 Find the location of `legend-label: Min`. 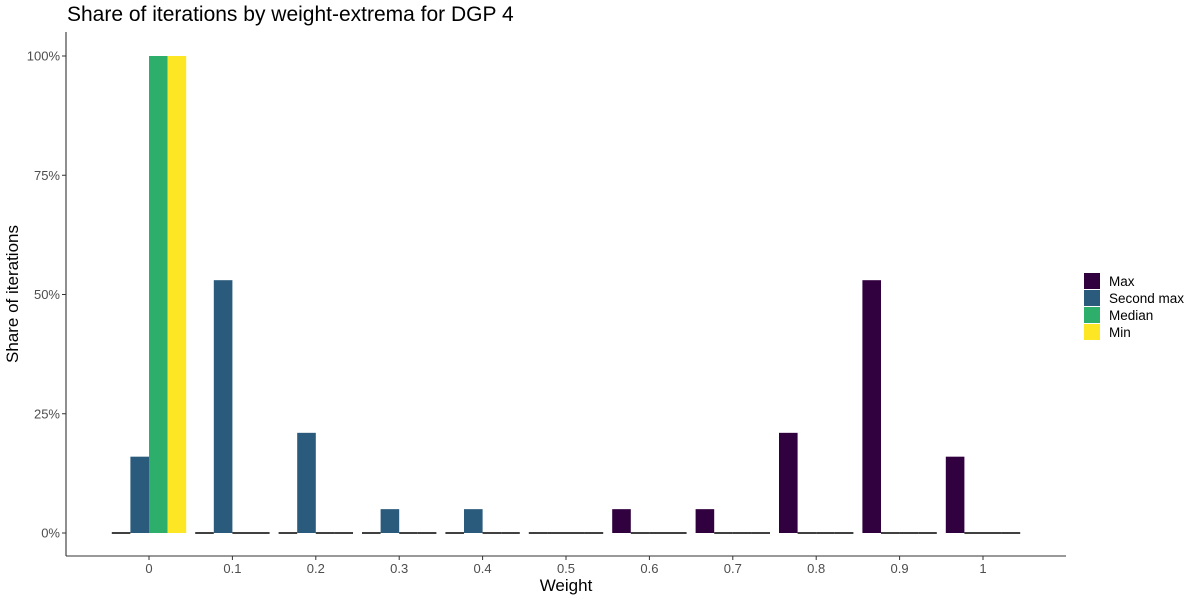

legend-label: Min is located at coordinates (1120, 332).